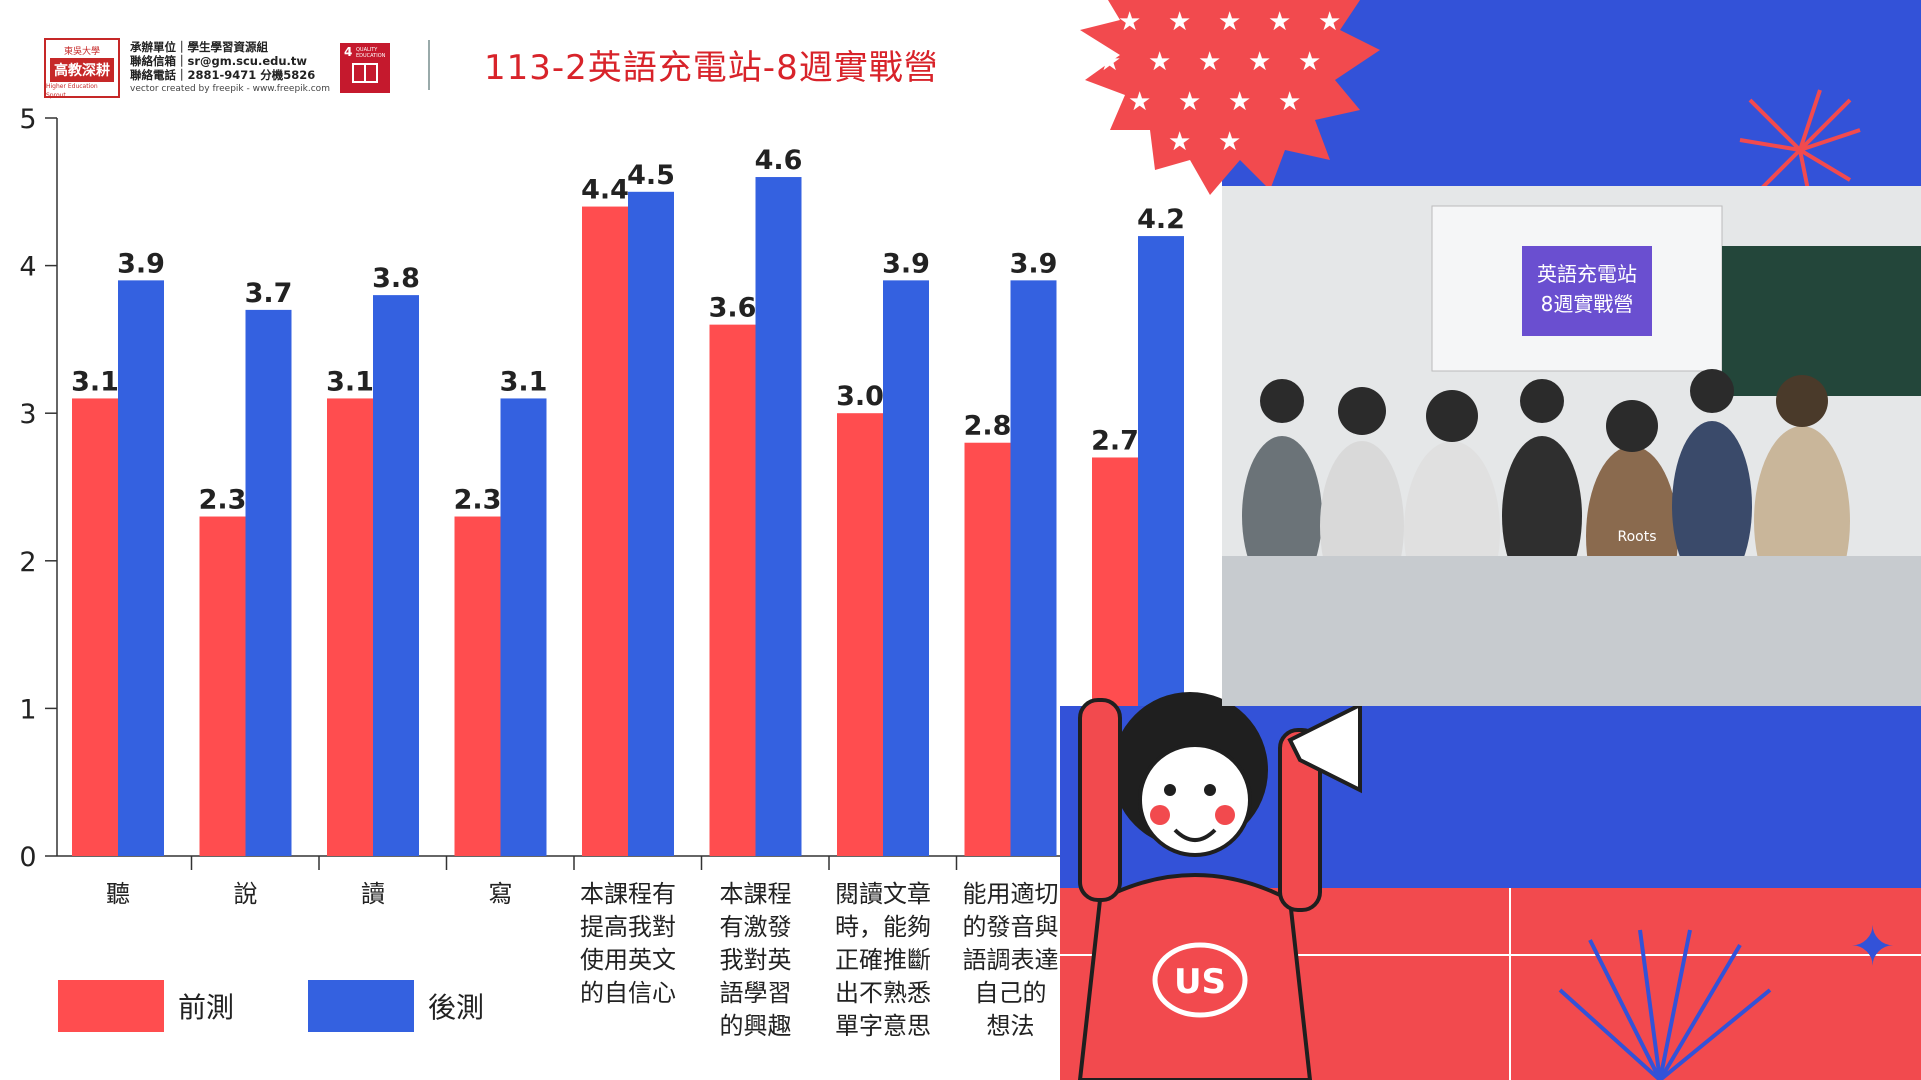  Describe the element at coordinates (1665, 1004) in the screenshot. I see `firework-bottom-icon` at that location.